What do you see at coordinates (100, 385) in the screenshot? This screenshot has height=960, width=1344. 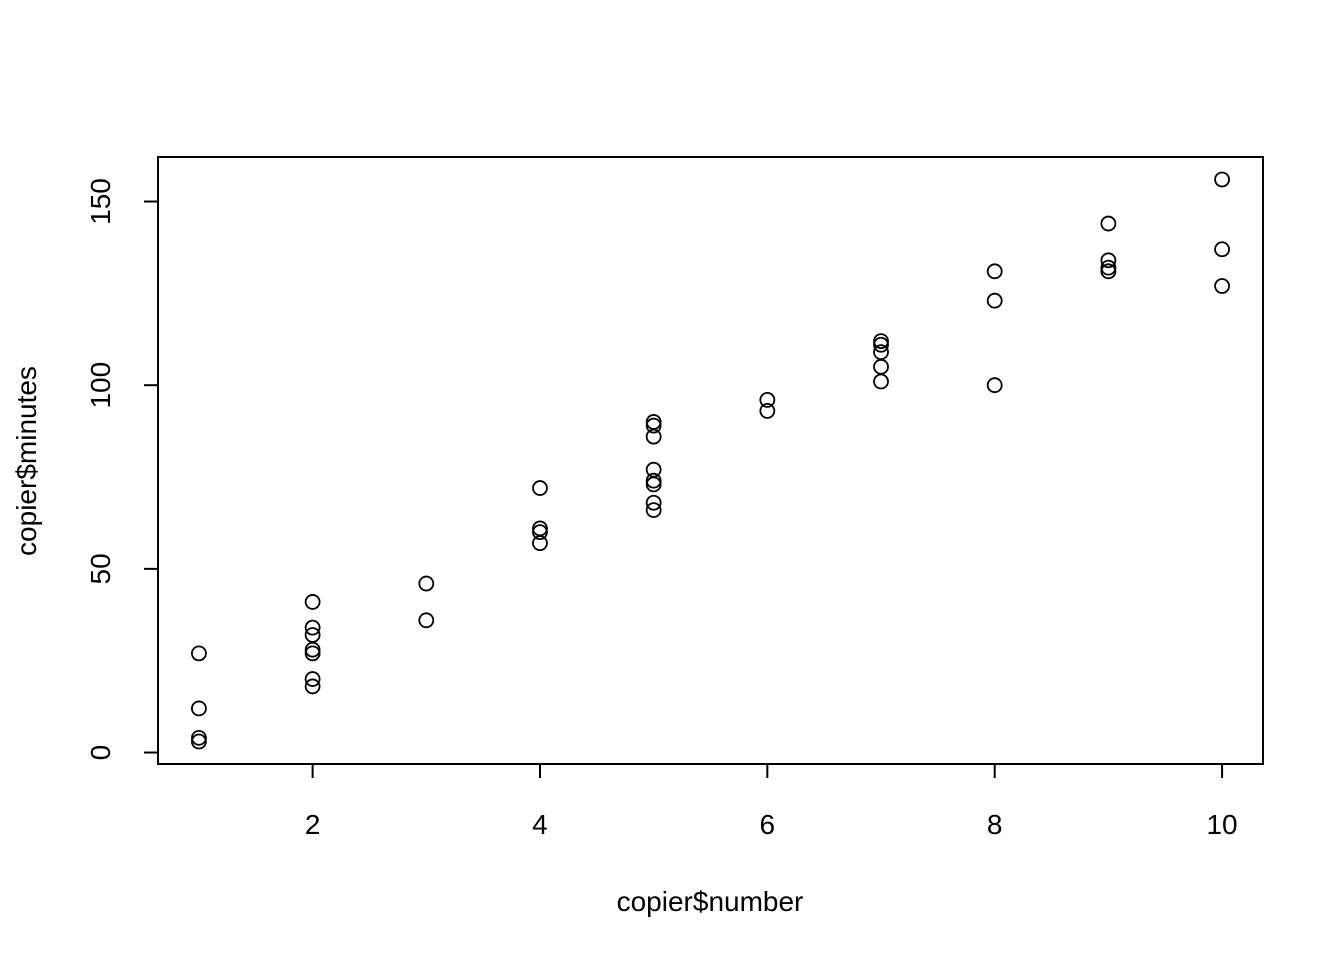 I see `y-tick-label: 100` at bounding box center [100, 385].